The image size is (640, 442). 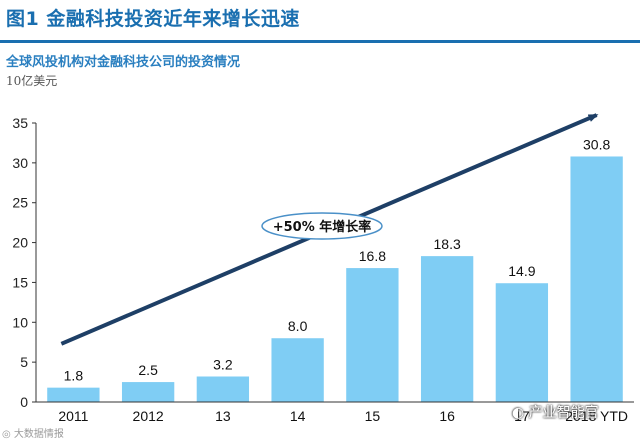 I want to click on x-tick-label: 15, so click(x=373, y=416).